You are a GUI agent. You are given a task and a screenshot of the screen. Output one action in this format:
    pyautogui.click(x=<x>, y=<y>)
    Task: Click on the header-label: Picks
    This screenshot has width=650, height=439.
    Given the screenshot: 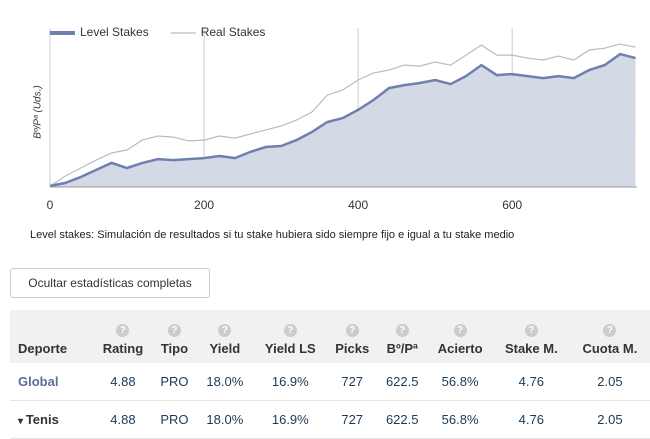 What is the action you would take?
    pyautogui.click(x=352, y=348)
    